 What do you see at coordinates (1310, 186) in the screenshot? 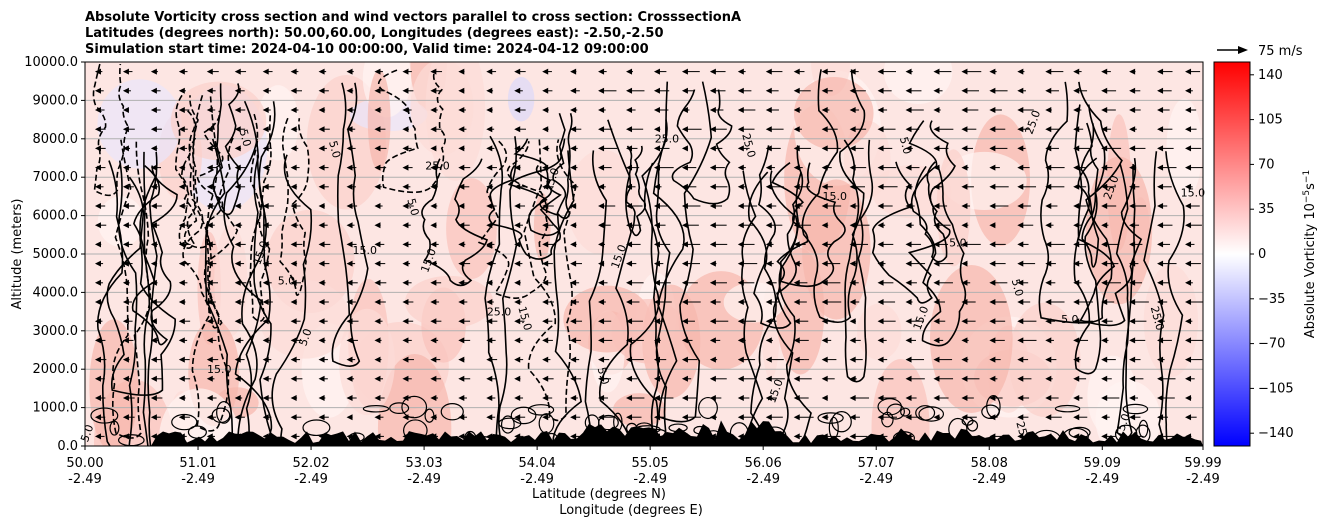
I see `colorbar-label-unit: s` at bounding box center [1310, 186].